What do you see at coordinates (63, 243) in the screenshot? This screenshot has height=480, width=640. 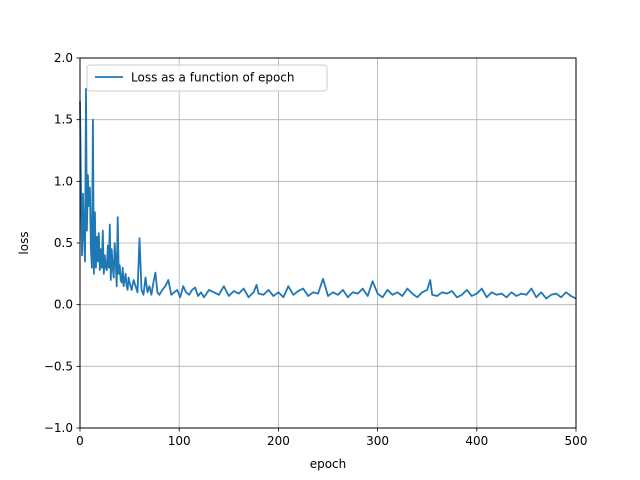 I see `y-tick-label: 0.5` at bounding box center [63, 243].